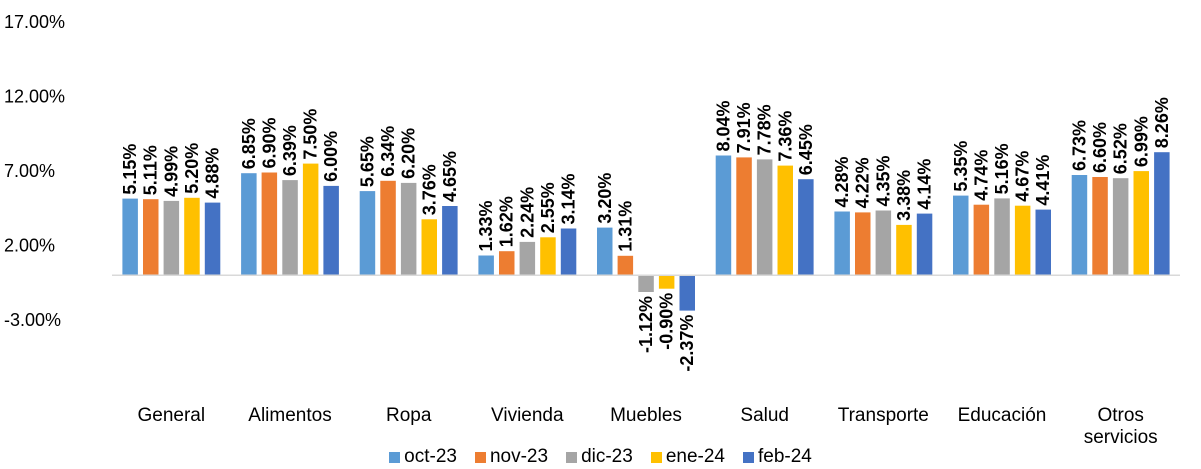 This screenshot has width=1201, height=469. I want to click on data-label: 3.76%, so click(429, 189).